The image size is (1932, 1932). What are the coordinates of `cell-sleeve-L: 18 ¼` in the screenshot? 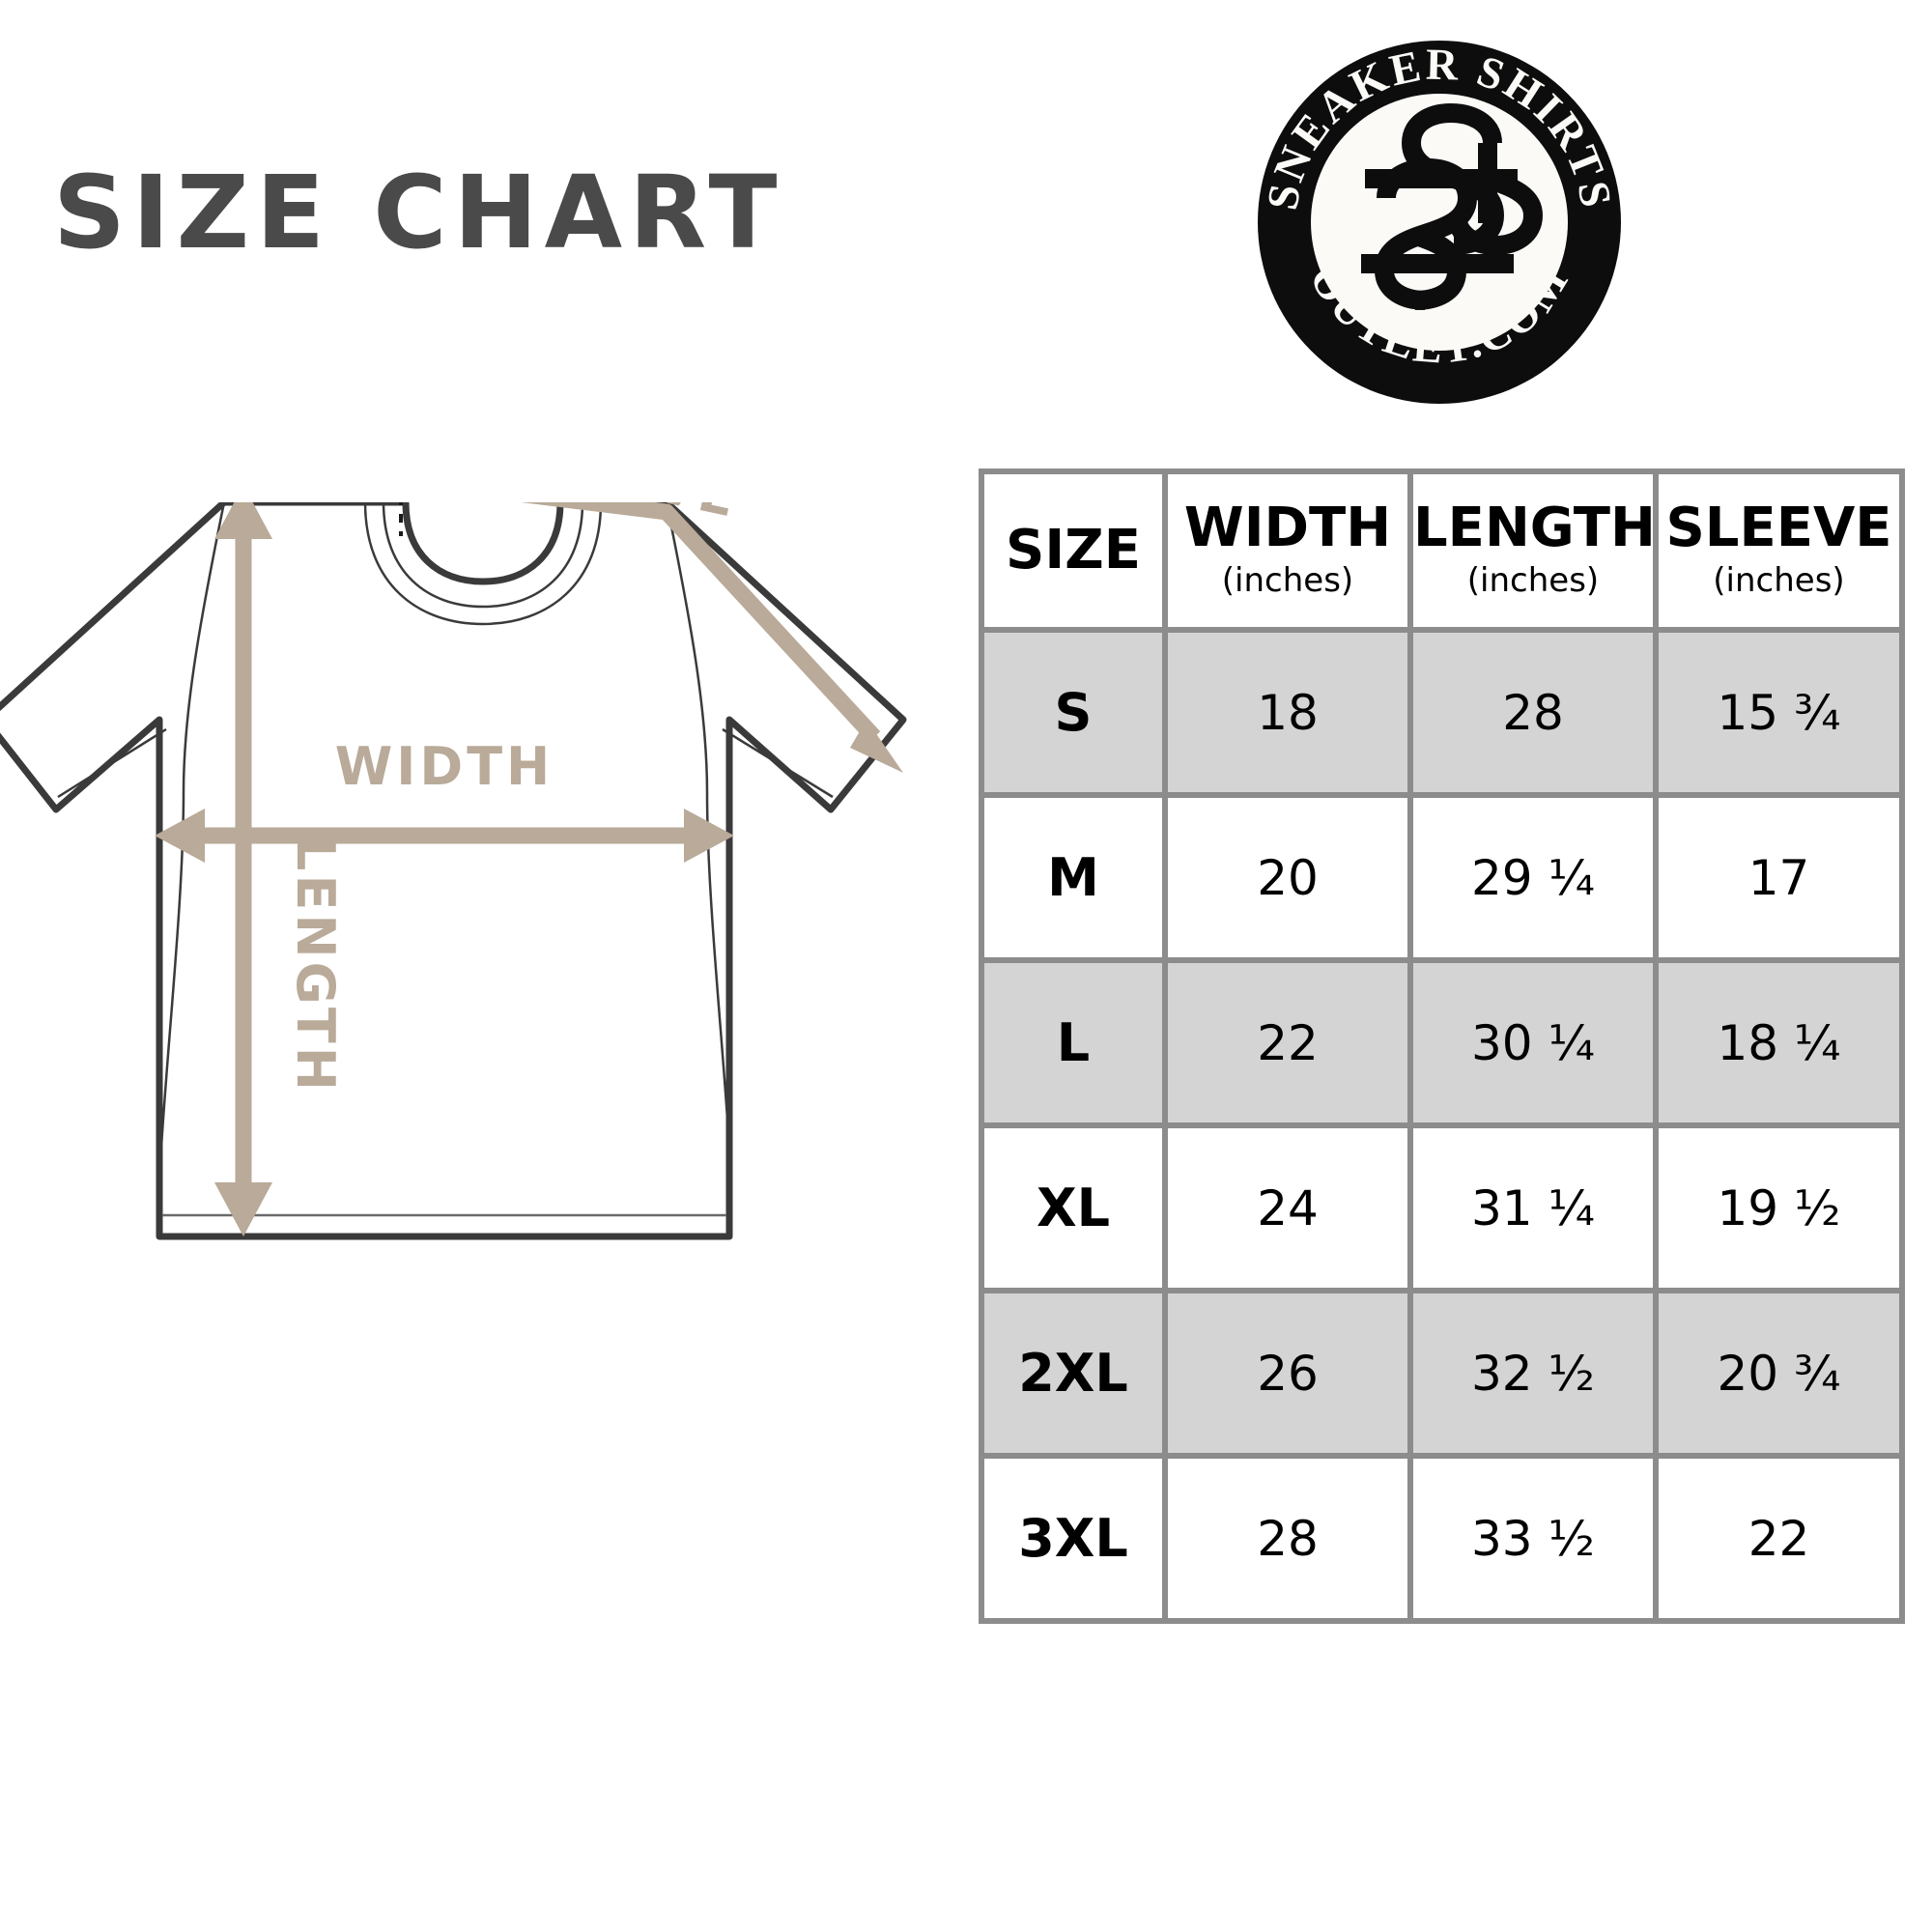 It's located at (1779, 1042).